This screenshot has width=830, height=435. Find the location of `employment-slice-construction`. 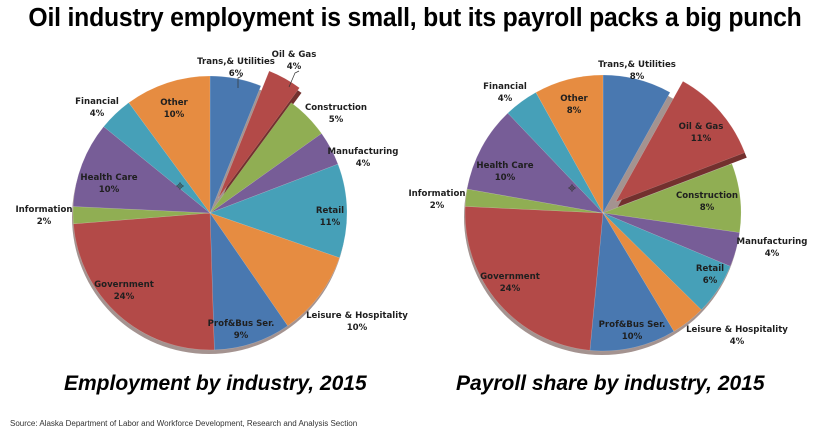

employment-slice-construction is located at coordinates (265, 158).